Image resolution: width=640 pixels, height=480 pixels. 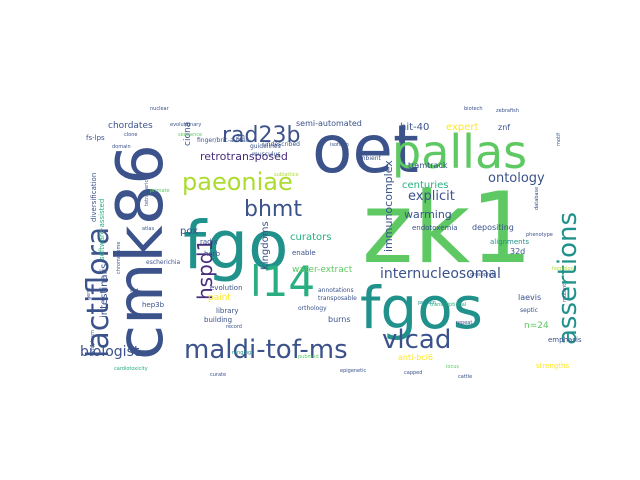 What do you see at coordinates (266, 154) in the screenshot?
I see `cloud-word: musculus` at bounding box center [266, 154].